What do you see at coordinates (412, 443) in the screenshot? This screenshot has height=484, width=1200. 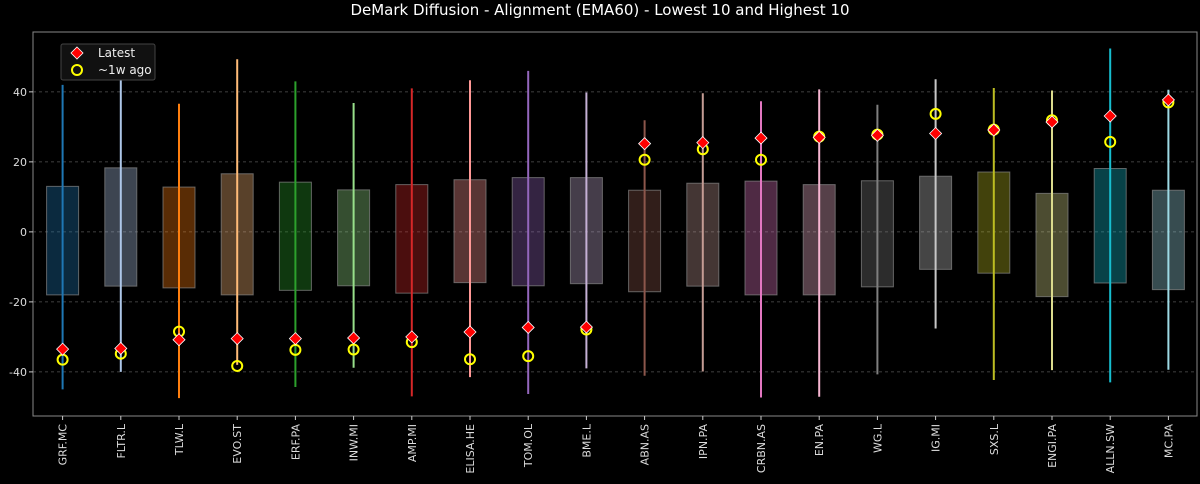 I see `x-tick-label: AMP.MI` at bounding box center [412, 443].